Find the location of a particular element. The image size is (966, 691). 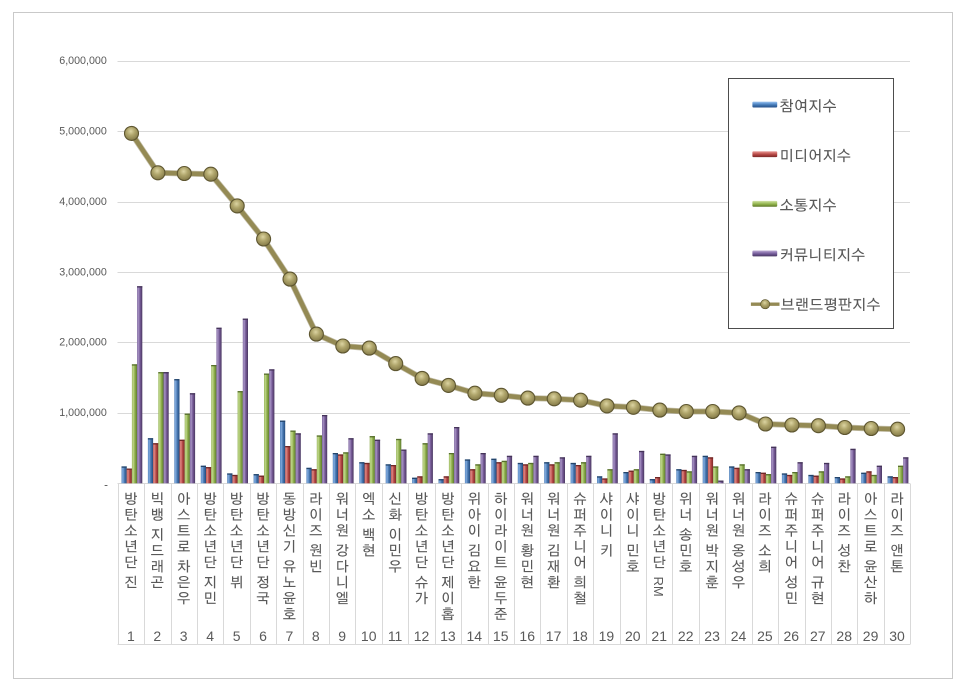

svg-text: 25 is located at coordinates (765, 636).